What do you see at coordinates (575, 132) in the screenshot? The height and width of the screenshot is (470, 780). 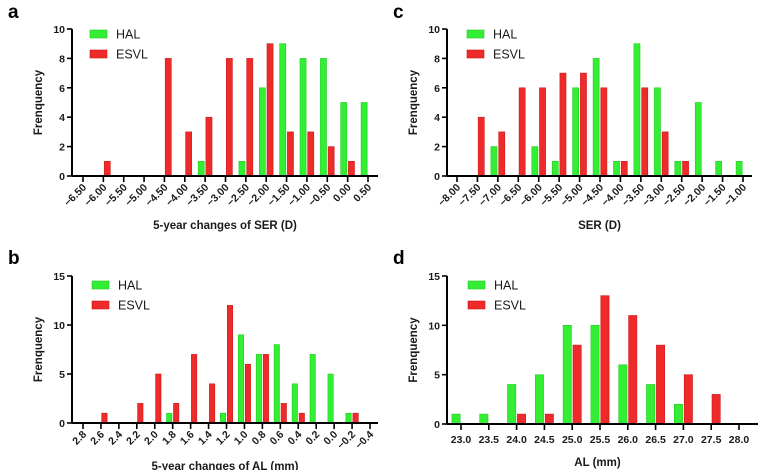 I see `bar-hal-5.00` at bounding box center [575, 132].